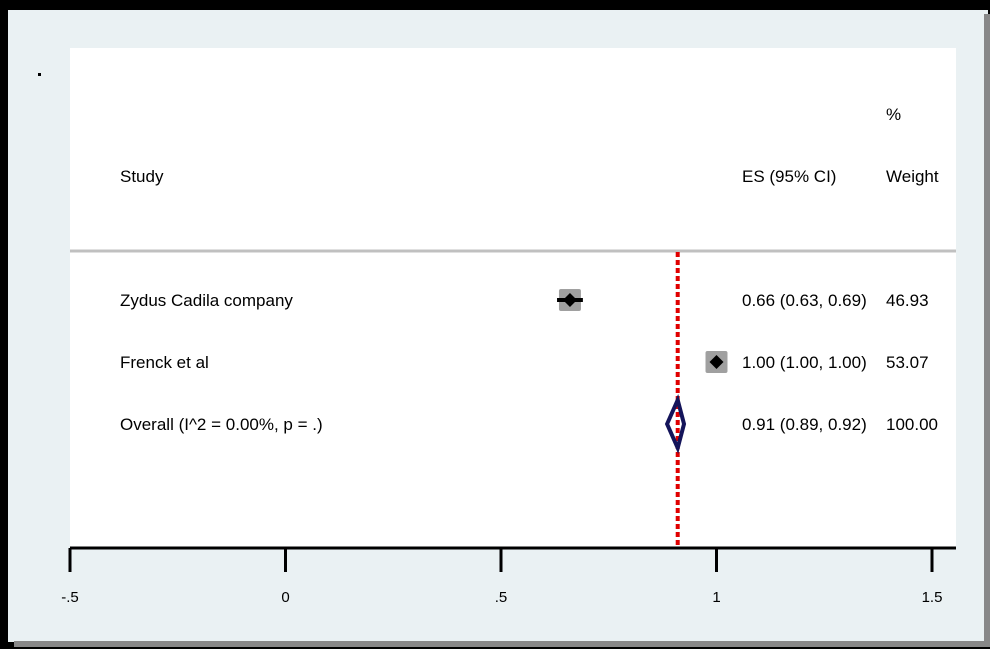 This screenshot has height=649, width=990. I want to click on x-axis: -.5 0 .5 1 1.5, so click(508, 576).